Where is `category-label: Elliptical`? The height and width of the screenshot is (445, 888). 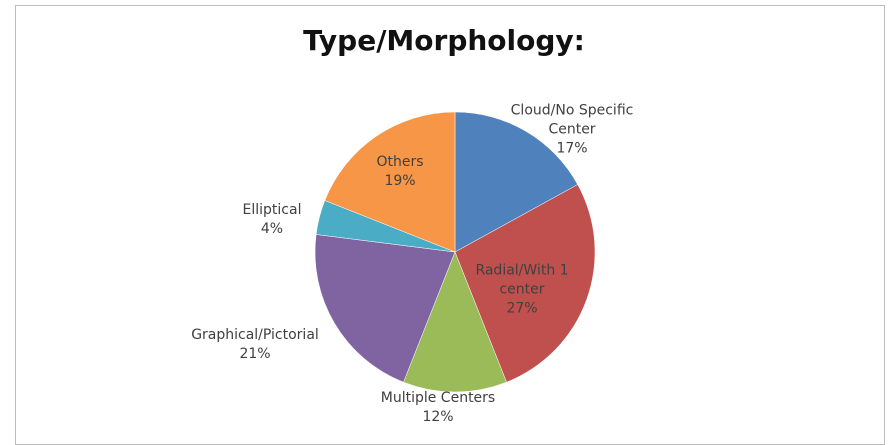 category-label: Elliptical is located at coordinates (272, 210).